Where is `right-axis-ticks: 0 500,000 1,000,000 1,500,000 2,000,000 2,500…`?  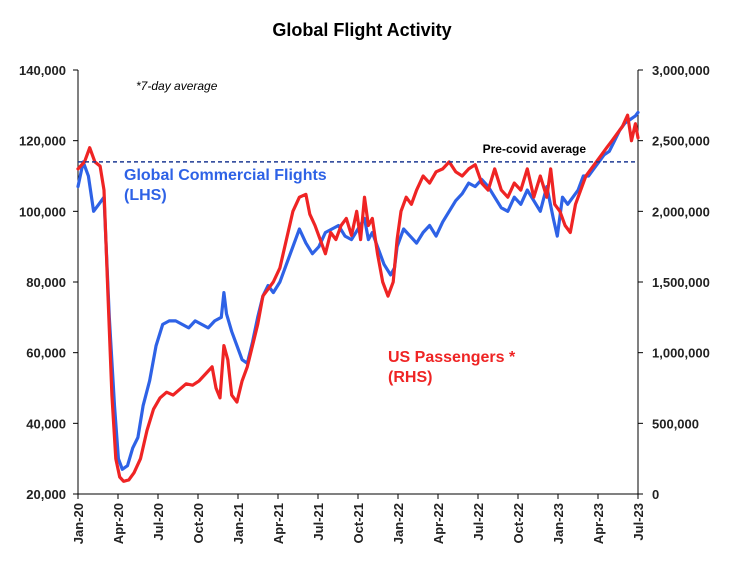 right-axis-ticks: 0 500,000 1,000,000 1,500,000 2,000,000 2,500… is located at coordinates (674, 282).